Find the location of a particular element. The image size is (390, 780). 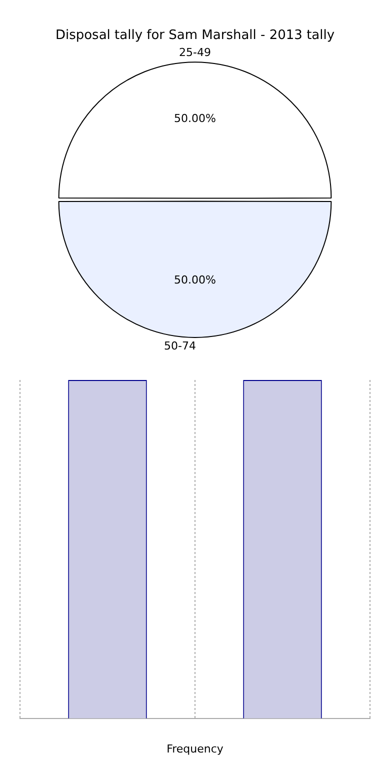

x-axis-title: Frequency is located at coordinates (195, 749).